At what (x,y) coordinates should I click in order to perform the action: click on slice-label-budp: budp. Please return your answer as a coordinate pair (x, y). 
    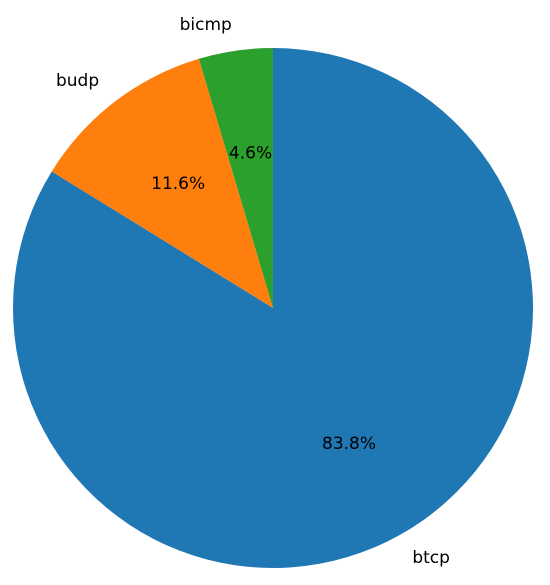
    Looking at the image, I should click on (77, 81).